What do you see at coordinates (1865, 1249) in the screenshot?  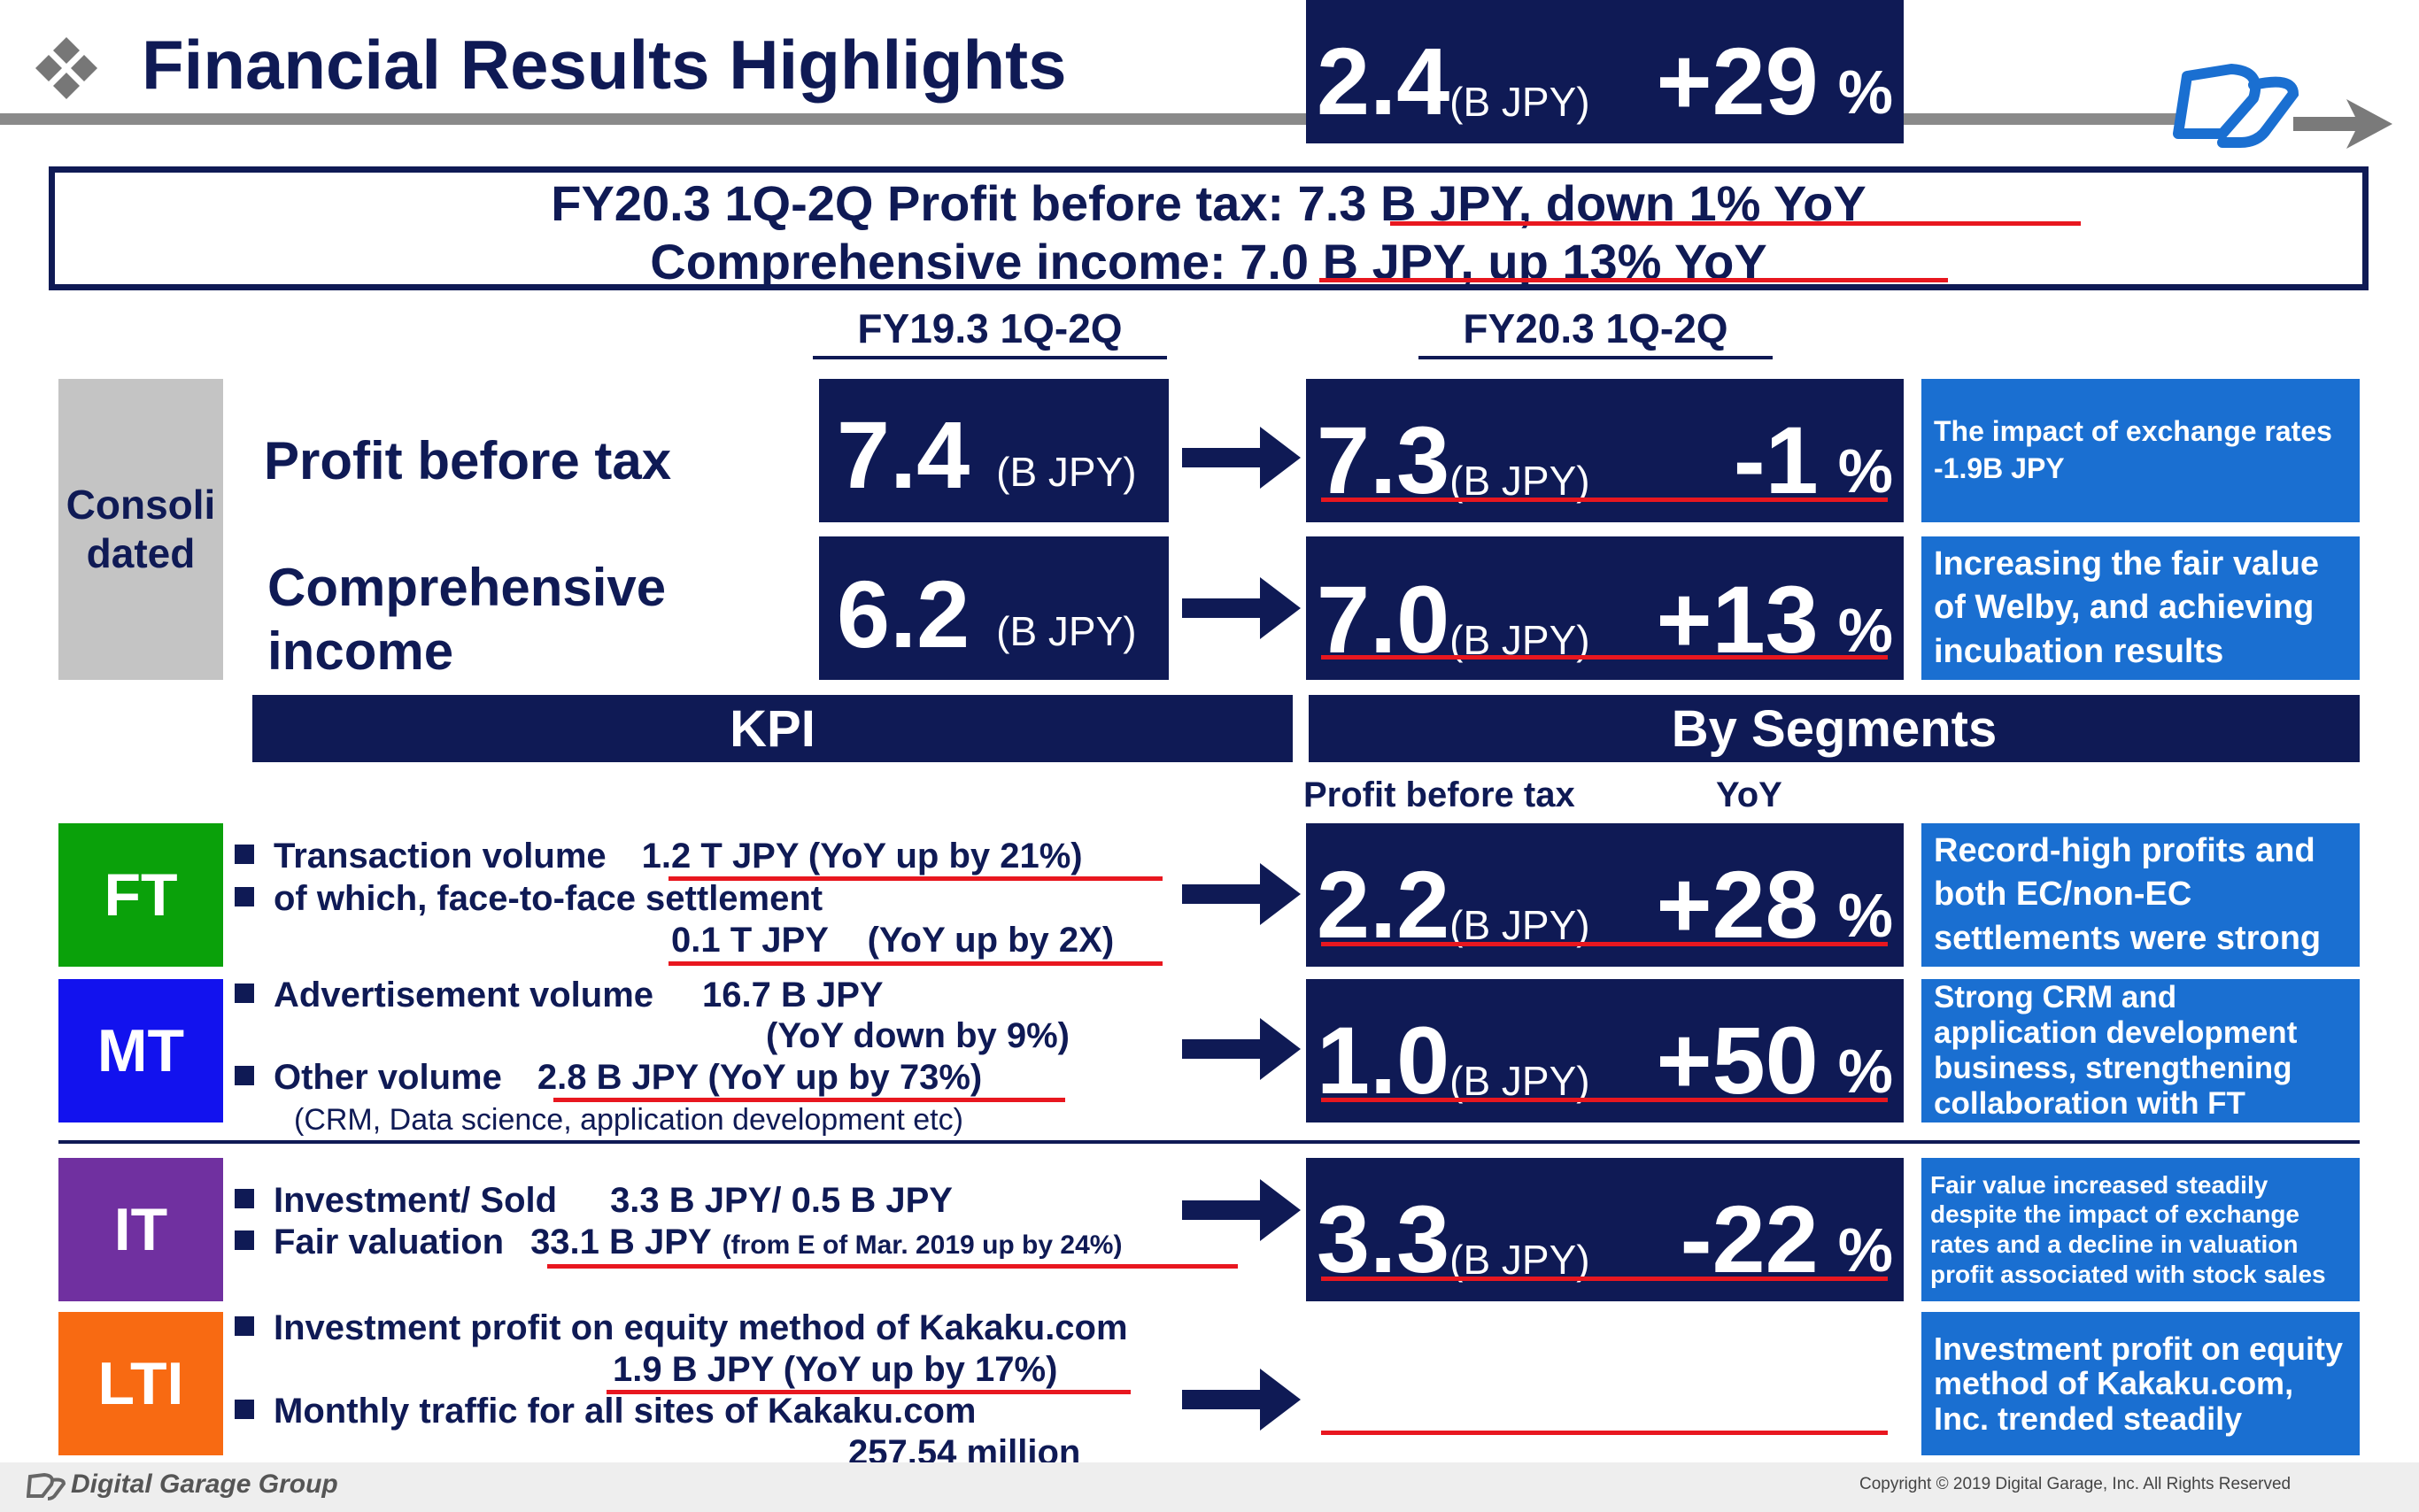 I see `segment-pct-sign-it: %` at bounding box center [1865, 1249].